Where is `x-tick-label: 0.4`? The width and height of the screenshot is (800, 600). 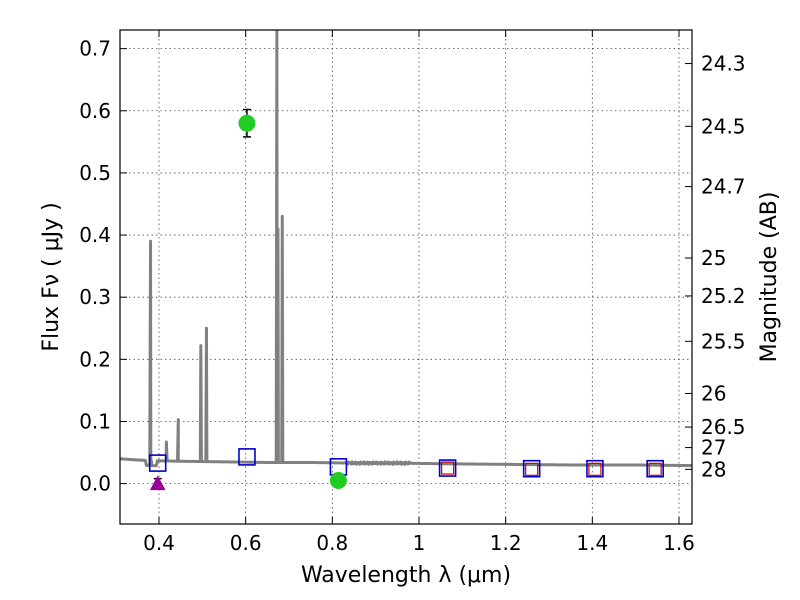 x-tick-label: 0.4 is located at coordinates (159, 543).